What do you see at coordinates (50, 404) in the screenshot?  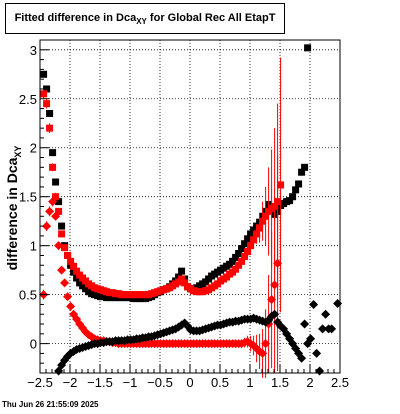 I see `timestamp-label: Thu Jun 26 21:55:09 2025` at bounding box center [50, 404].